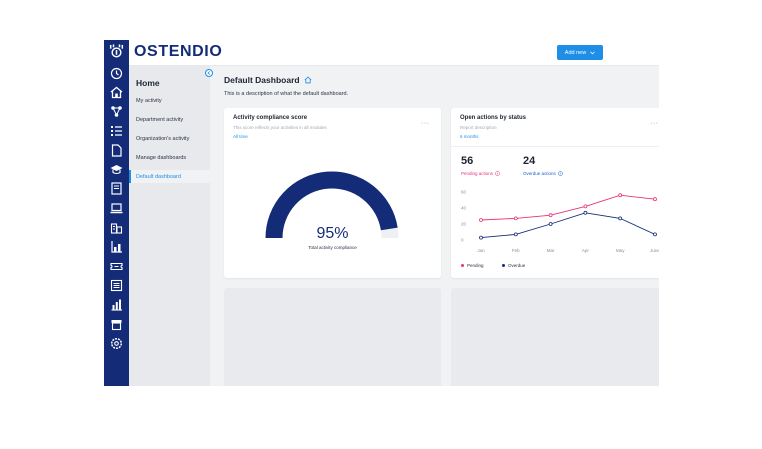  I want to click on list-icon, so click(116, 285).